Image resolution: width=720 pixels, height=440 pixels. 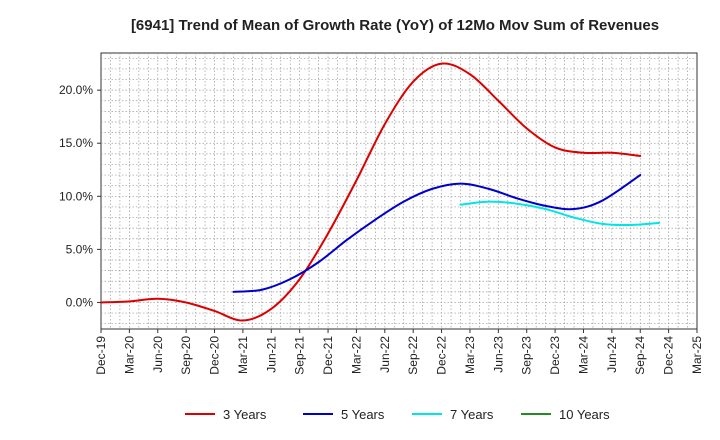 What do you see at coordinates (697, 355) in the screenshot?
I see `x-tick-label: Mar-25` at bounding box center [697, 355].